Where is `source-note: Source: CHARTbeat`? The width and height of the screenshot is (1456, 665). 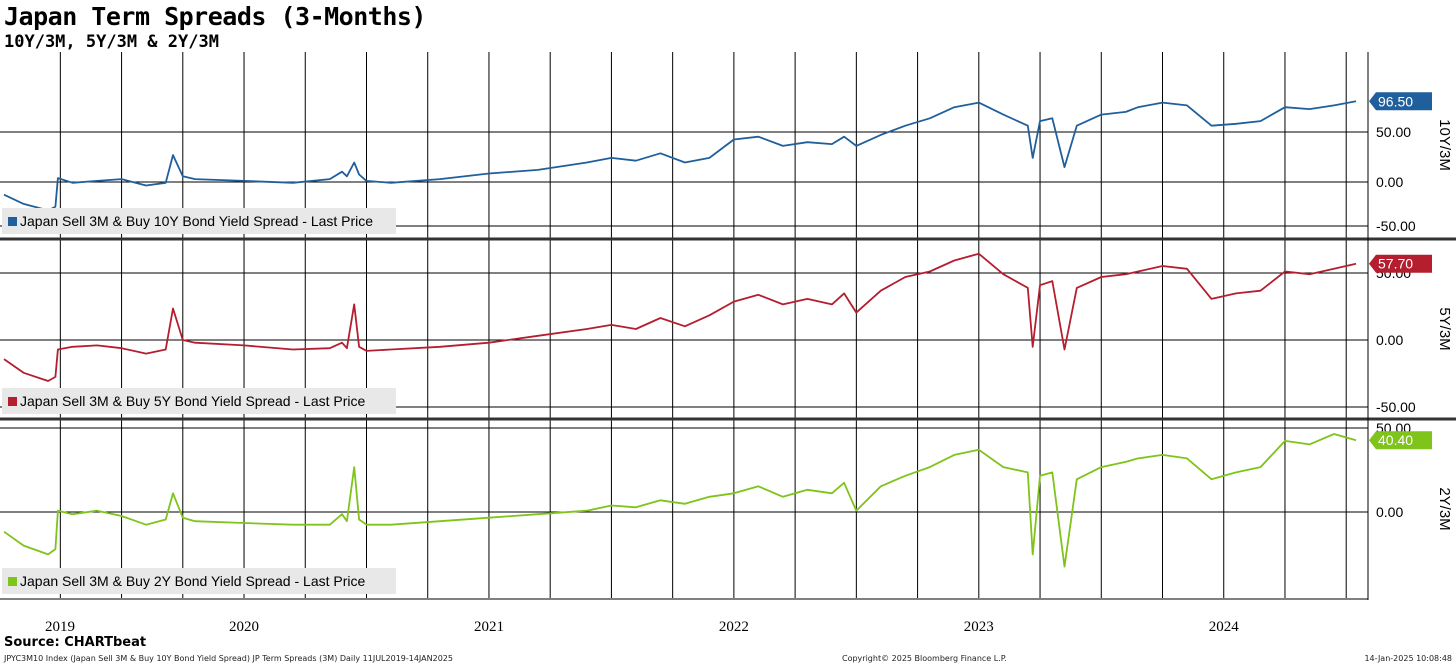
source-note: Source: CHARTbeat is located at coordinates (75, 642).